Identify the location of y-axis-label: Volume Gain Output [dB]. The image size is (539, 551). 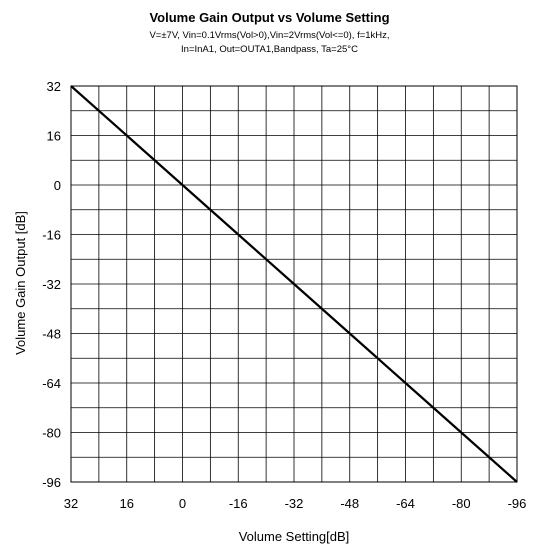
(20, 283).